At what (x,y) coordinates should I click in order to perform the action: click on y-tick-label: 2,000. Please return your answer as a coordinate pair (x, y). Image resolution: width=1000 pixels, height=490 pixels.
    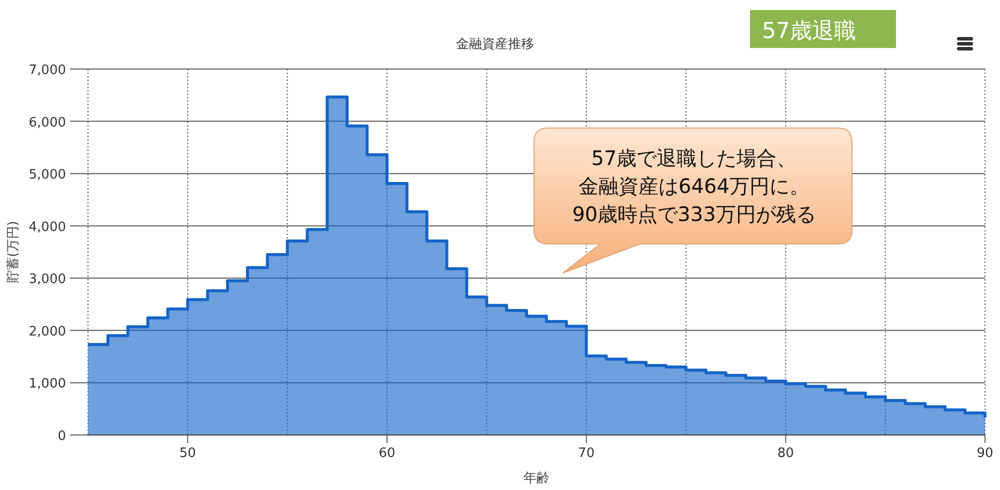
    Looking at the image, I should click on (47, 332).